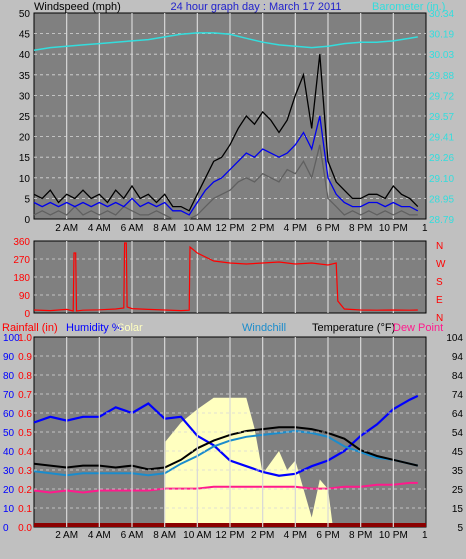 The image size is (466, 559). I want to click on temperature-x-tick-label: 4 AM, so click(99, 535).